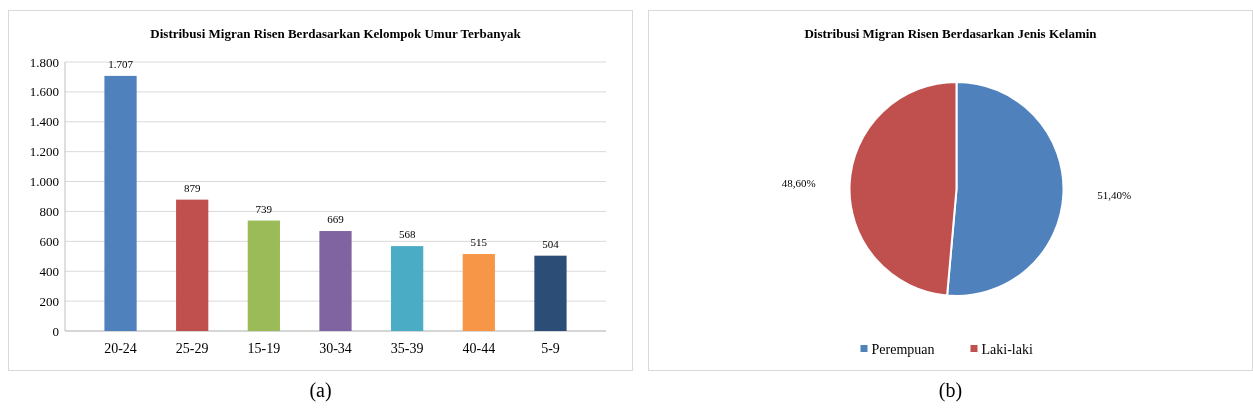 The image size is (1253, 410). Describe the element at coordinates (335, 348) in the screenshot. I see `x-tick-label: 30-34` at that location.